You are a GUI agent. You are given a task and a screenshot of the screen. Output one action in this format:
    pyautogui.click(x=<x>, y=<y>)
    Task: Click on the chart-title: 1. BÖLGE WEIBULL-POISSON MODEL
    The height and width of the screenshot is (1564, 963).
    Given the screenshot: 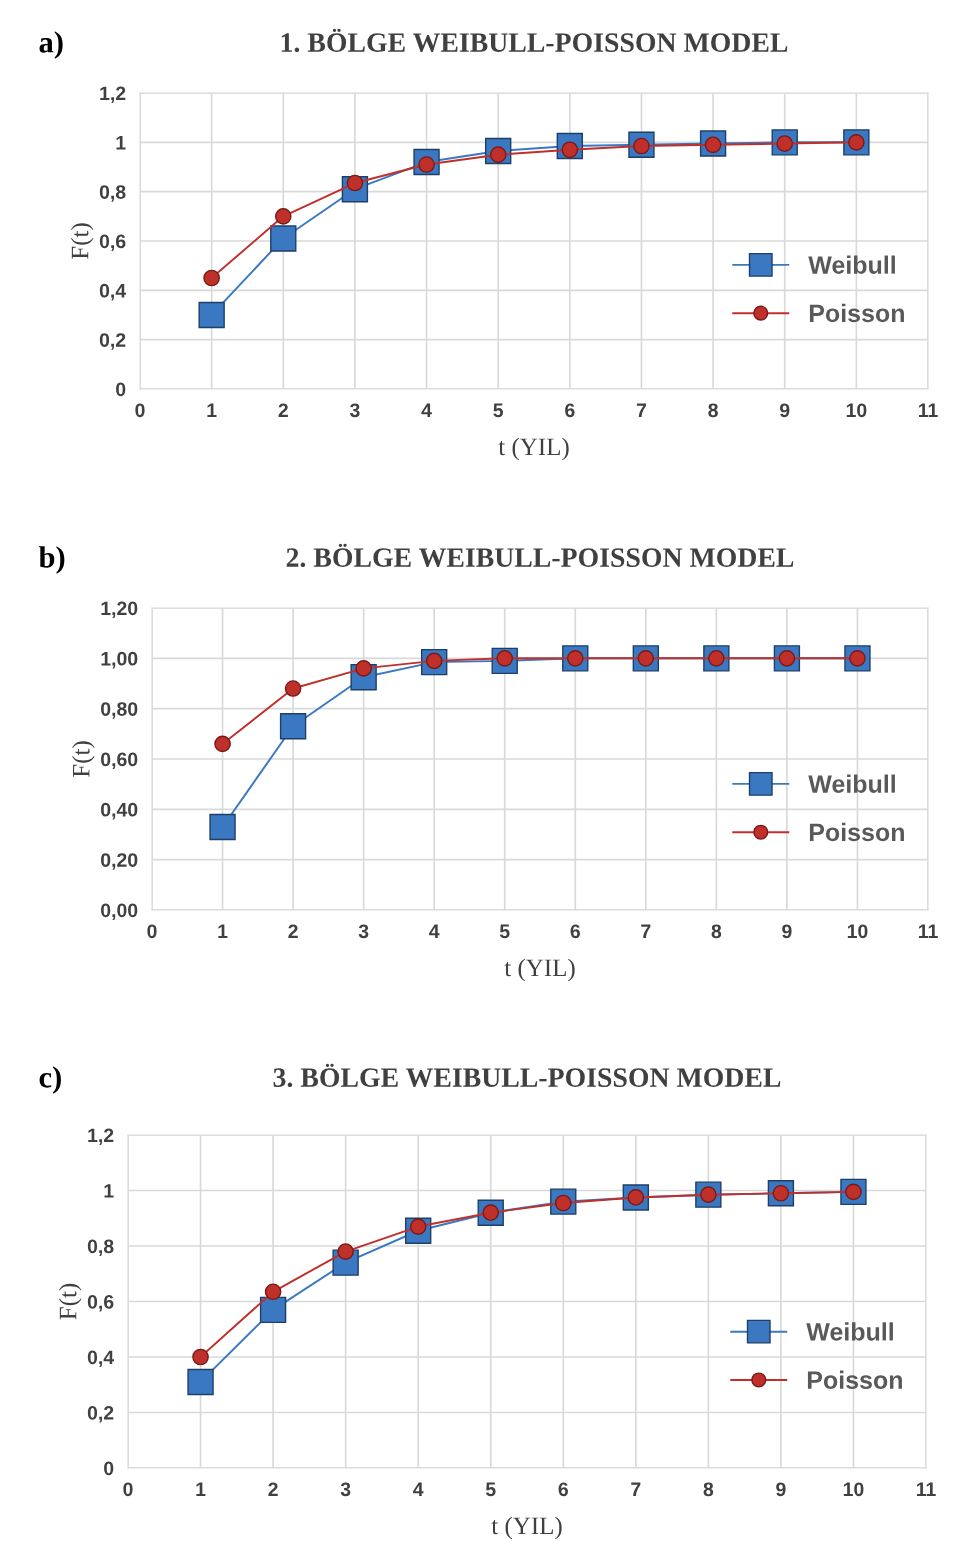 What is the action you would take?
    pyautogui.click(x=534, y=40)
    